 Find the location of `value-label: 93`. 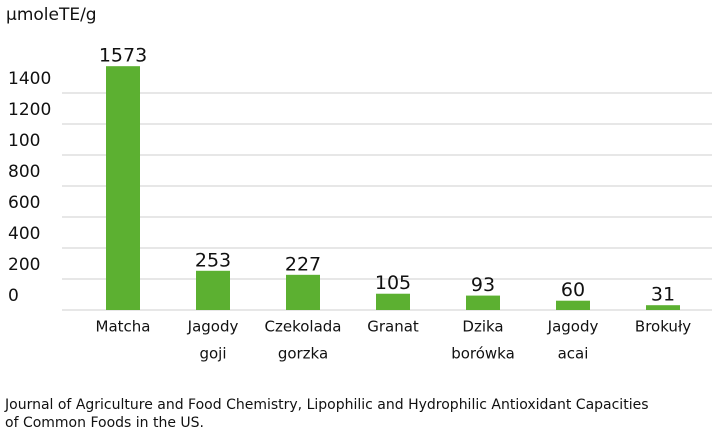

value-label: 93 is located at coordinates (483, 285).